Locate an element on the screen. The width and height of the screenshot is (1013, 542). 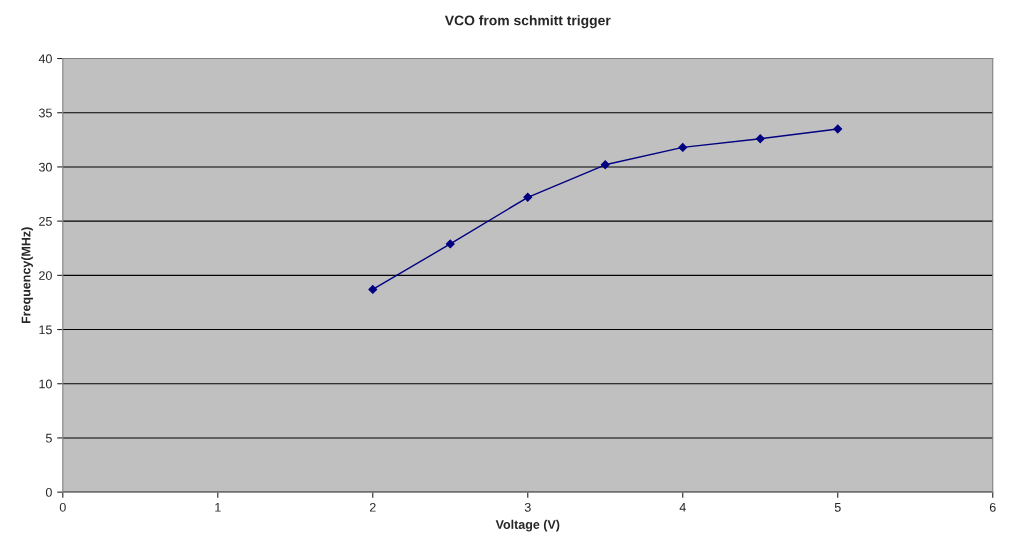
y-tick-label: 40 is located at coordinates (45, 59).